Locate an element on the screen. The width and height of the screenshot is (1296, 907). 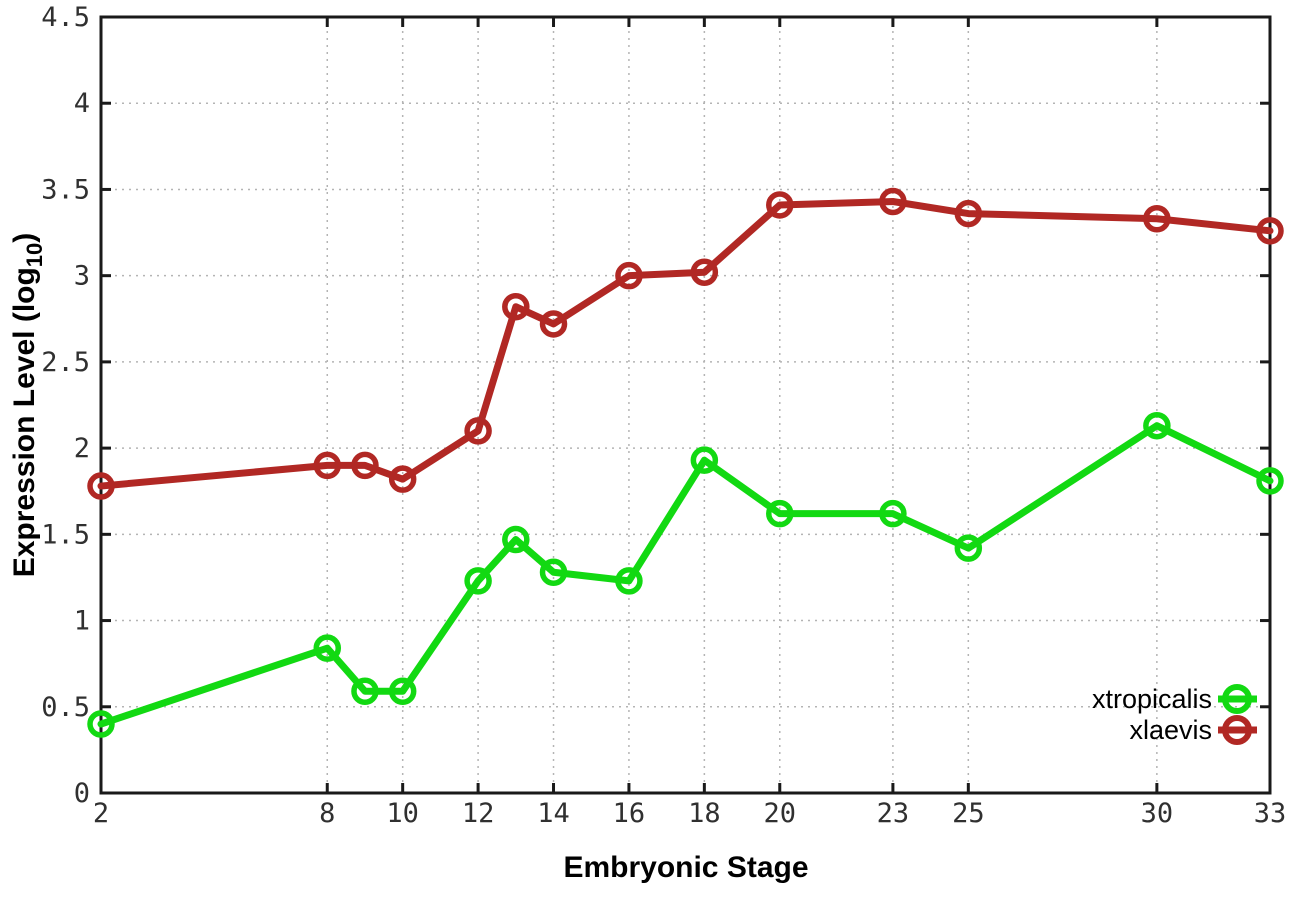
y-axis-title: Expression Level (log10) is located at coordinates (27, 405).